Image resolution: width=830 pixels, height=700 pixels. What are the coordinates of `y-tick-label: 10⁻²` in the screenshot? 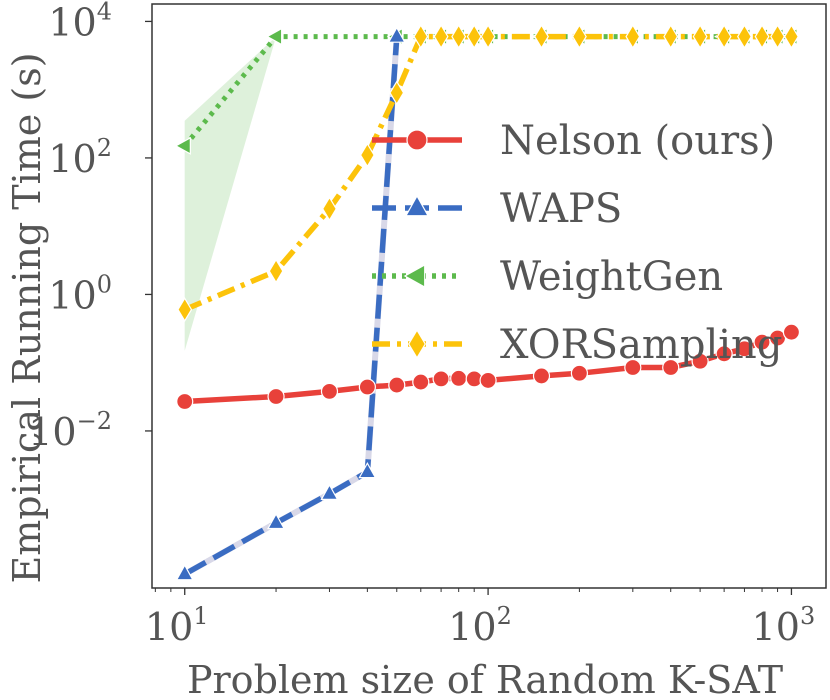 It's located at (70, 430).